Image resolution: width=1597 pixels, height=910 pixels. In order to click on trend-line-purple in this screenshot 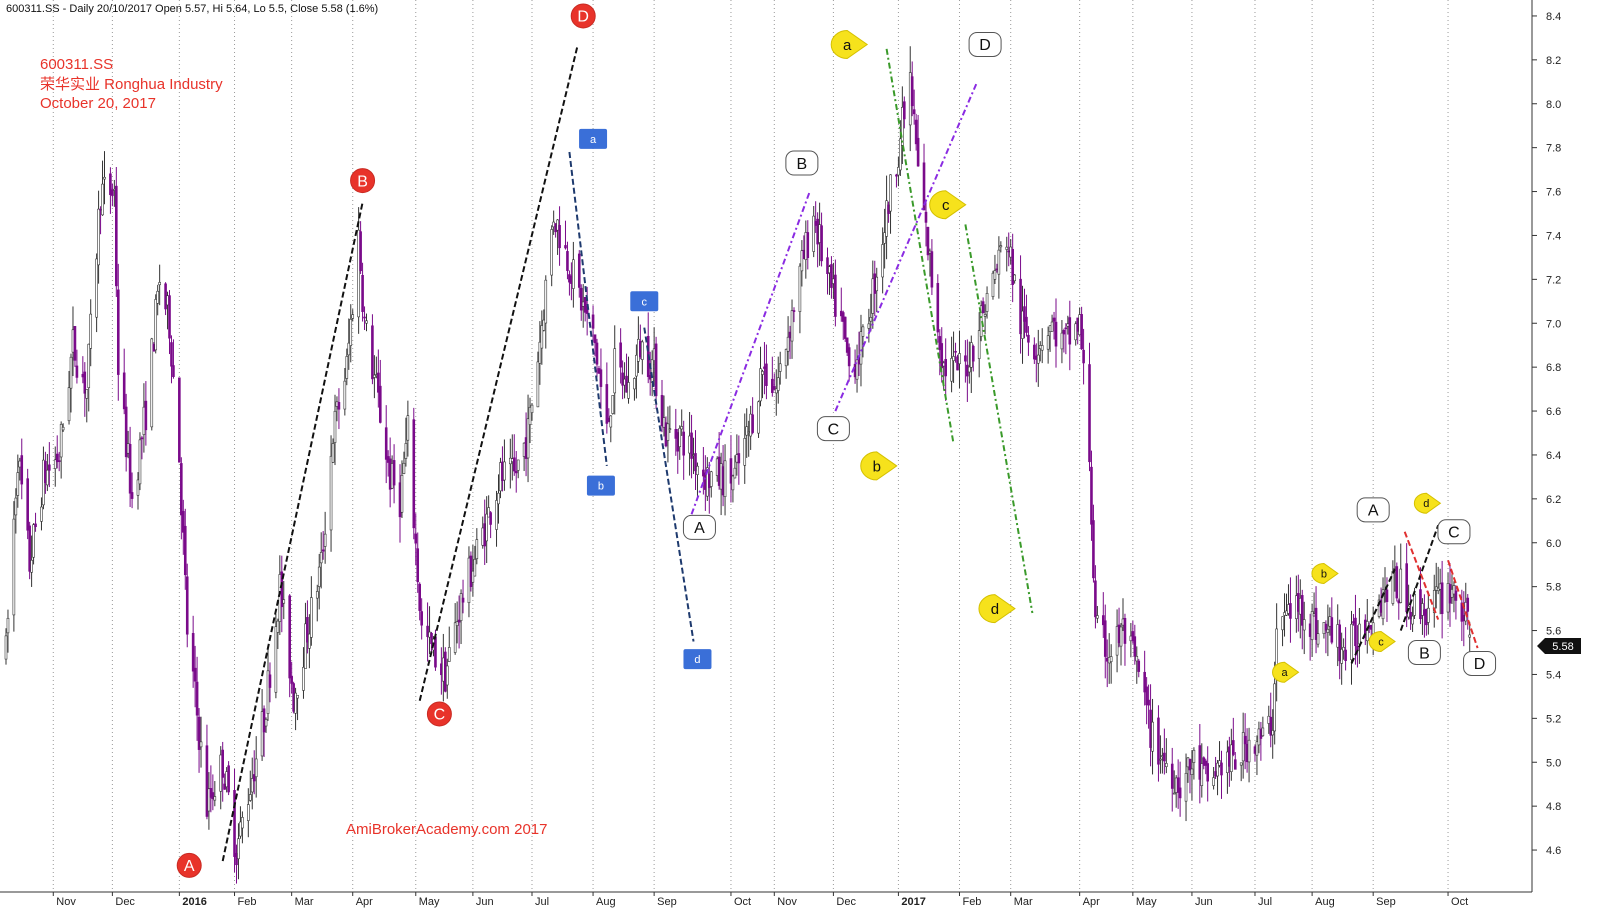, I will do `click(750, 353)`.